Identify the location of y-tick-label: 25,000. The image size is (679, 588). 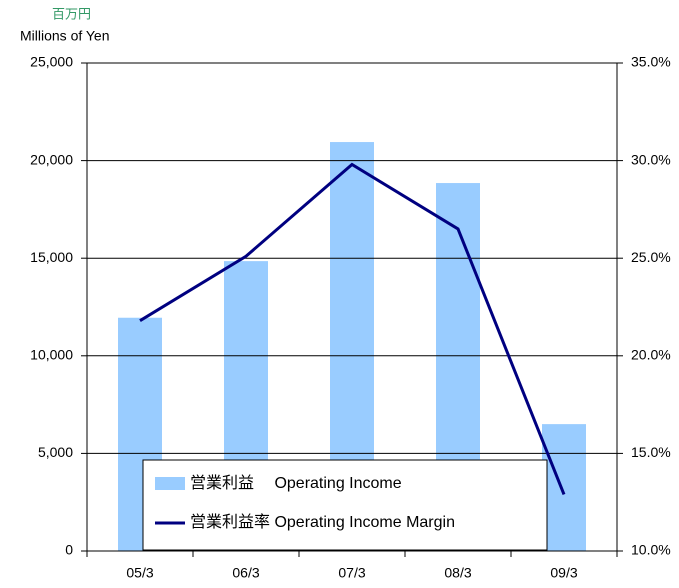
(51, 62).